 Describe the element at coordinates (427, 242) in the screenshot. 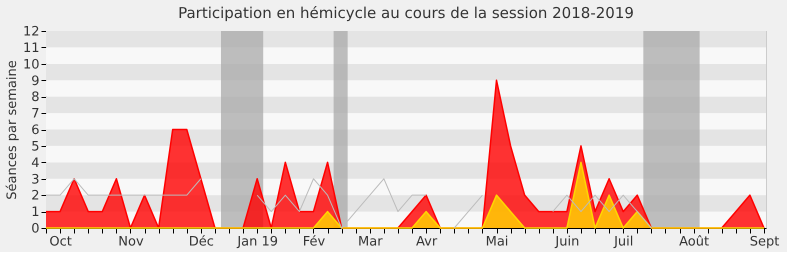

I see `x-tick-label: Avr` at that location.